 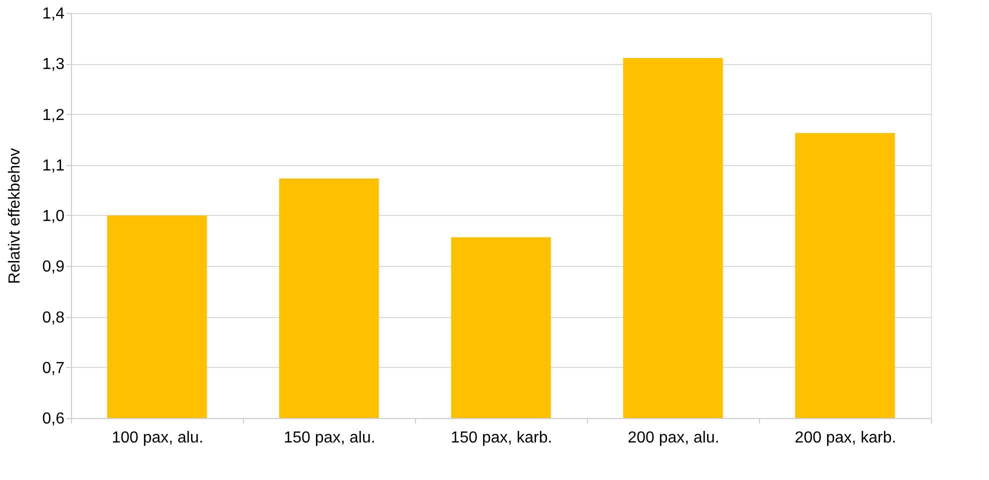 What do you see at coordinates (53, 216) in the screenshot?
I see `y-tick-label: 1,0` at bounding box center [53, 216].